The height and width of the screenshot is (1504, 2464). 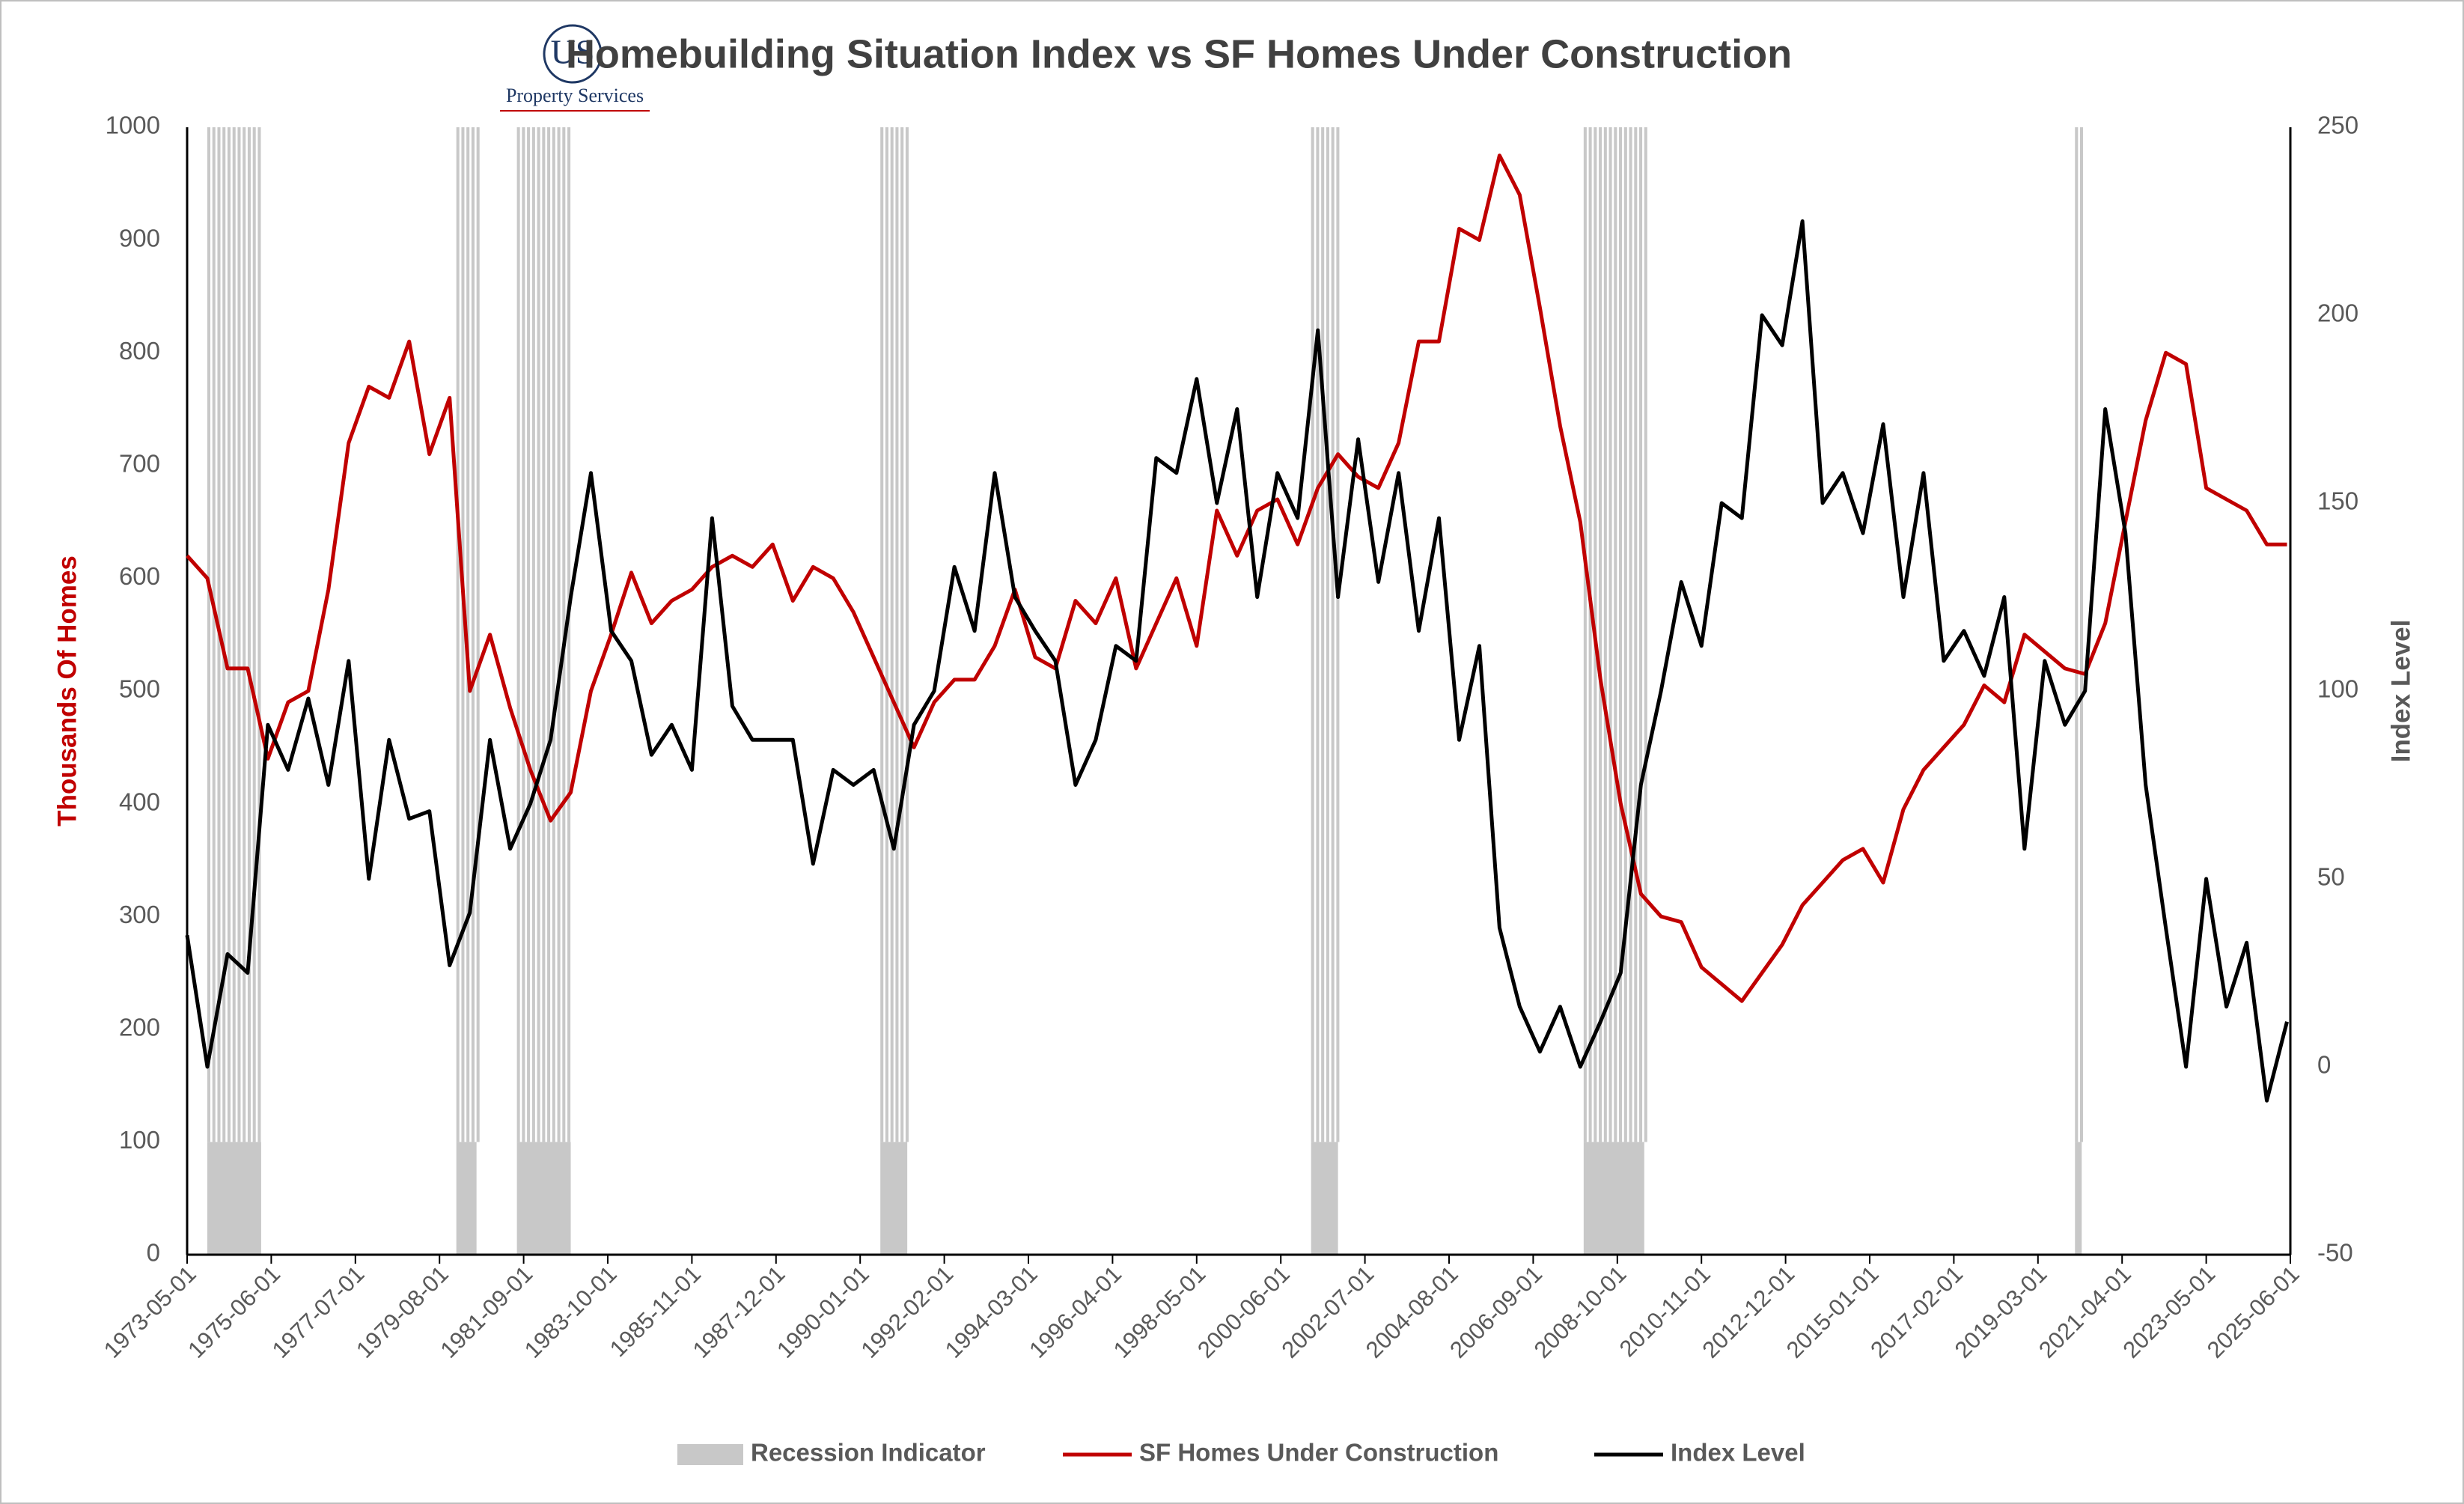 I want to click on y-tick-label: 500, so click(x=139, y=689).